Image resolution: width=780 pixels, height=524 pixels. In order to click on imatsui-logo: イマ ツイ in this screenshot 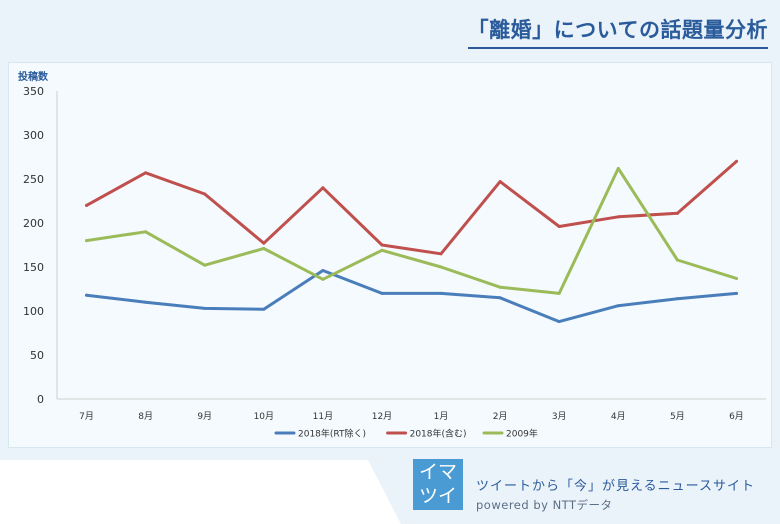, I will do `click(438, 484)`.